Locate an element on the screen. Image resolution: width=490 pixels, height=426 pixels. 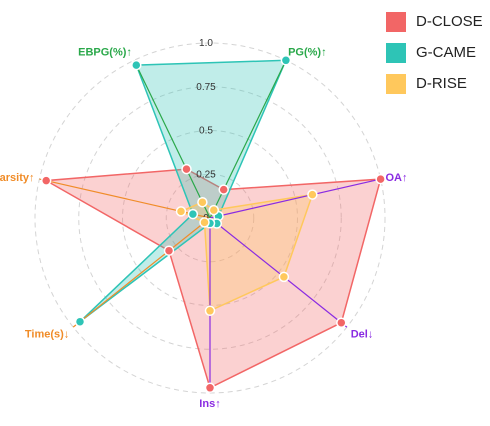
tick-label: 1.0 is located at coordinates (206, 43).